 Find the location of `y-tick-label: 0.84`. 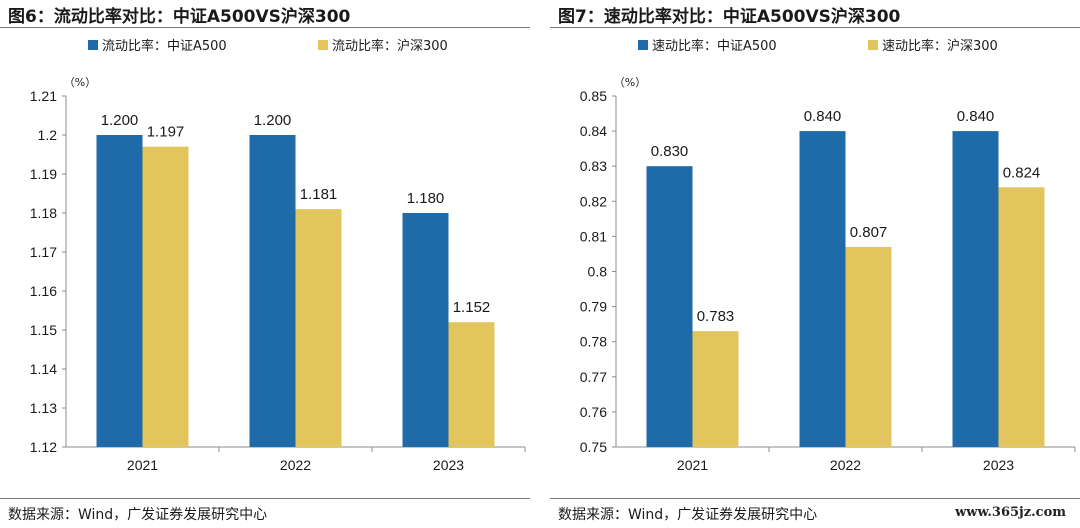

y-tick-label: 0.84 is located at coordinates (593, 131).